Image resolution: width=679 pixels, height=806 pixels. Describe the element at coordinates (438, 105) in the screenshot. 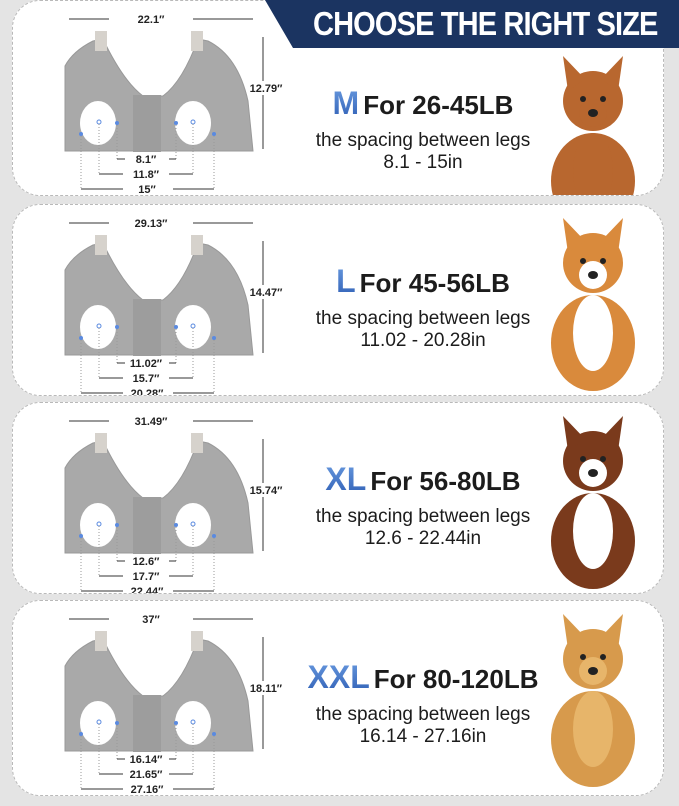

I see `weight-range: For 26-45LB` at that location.